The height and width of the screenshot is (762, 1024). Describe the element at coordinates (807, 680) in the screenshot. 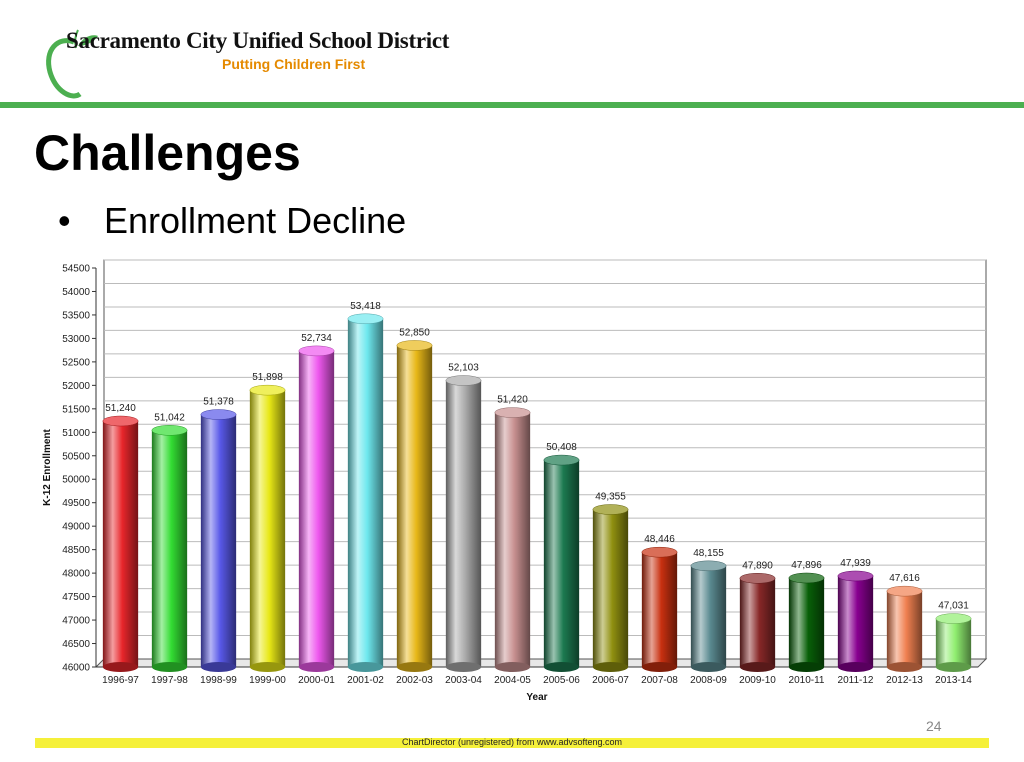

I see `x-tick-label: 2010-11` at that location.